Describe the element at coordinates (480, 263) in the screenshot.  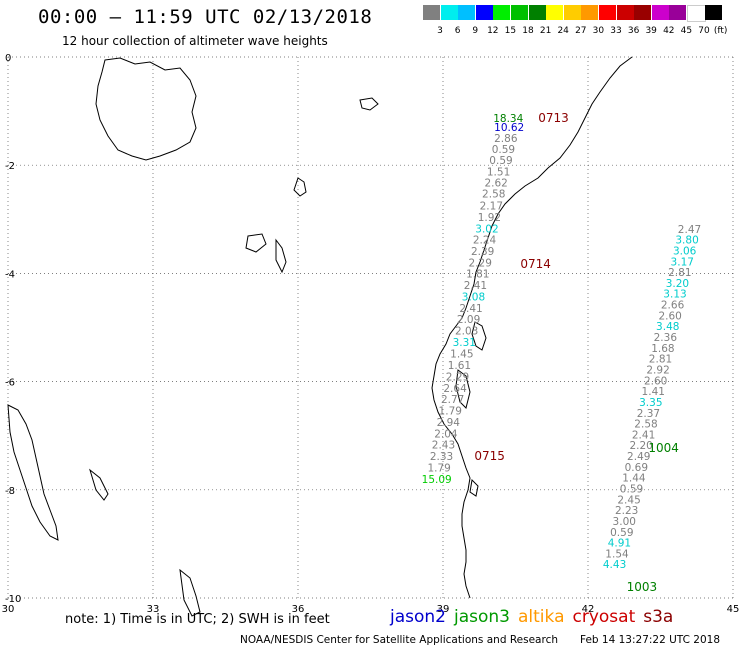
I see `wave-height-label: 2.29` at that location.